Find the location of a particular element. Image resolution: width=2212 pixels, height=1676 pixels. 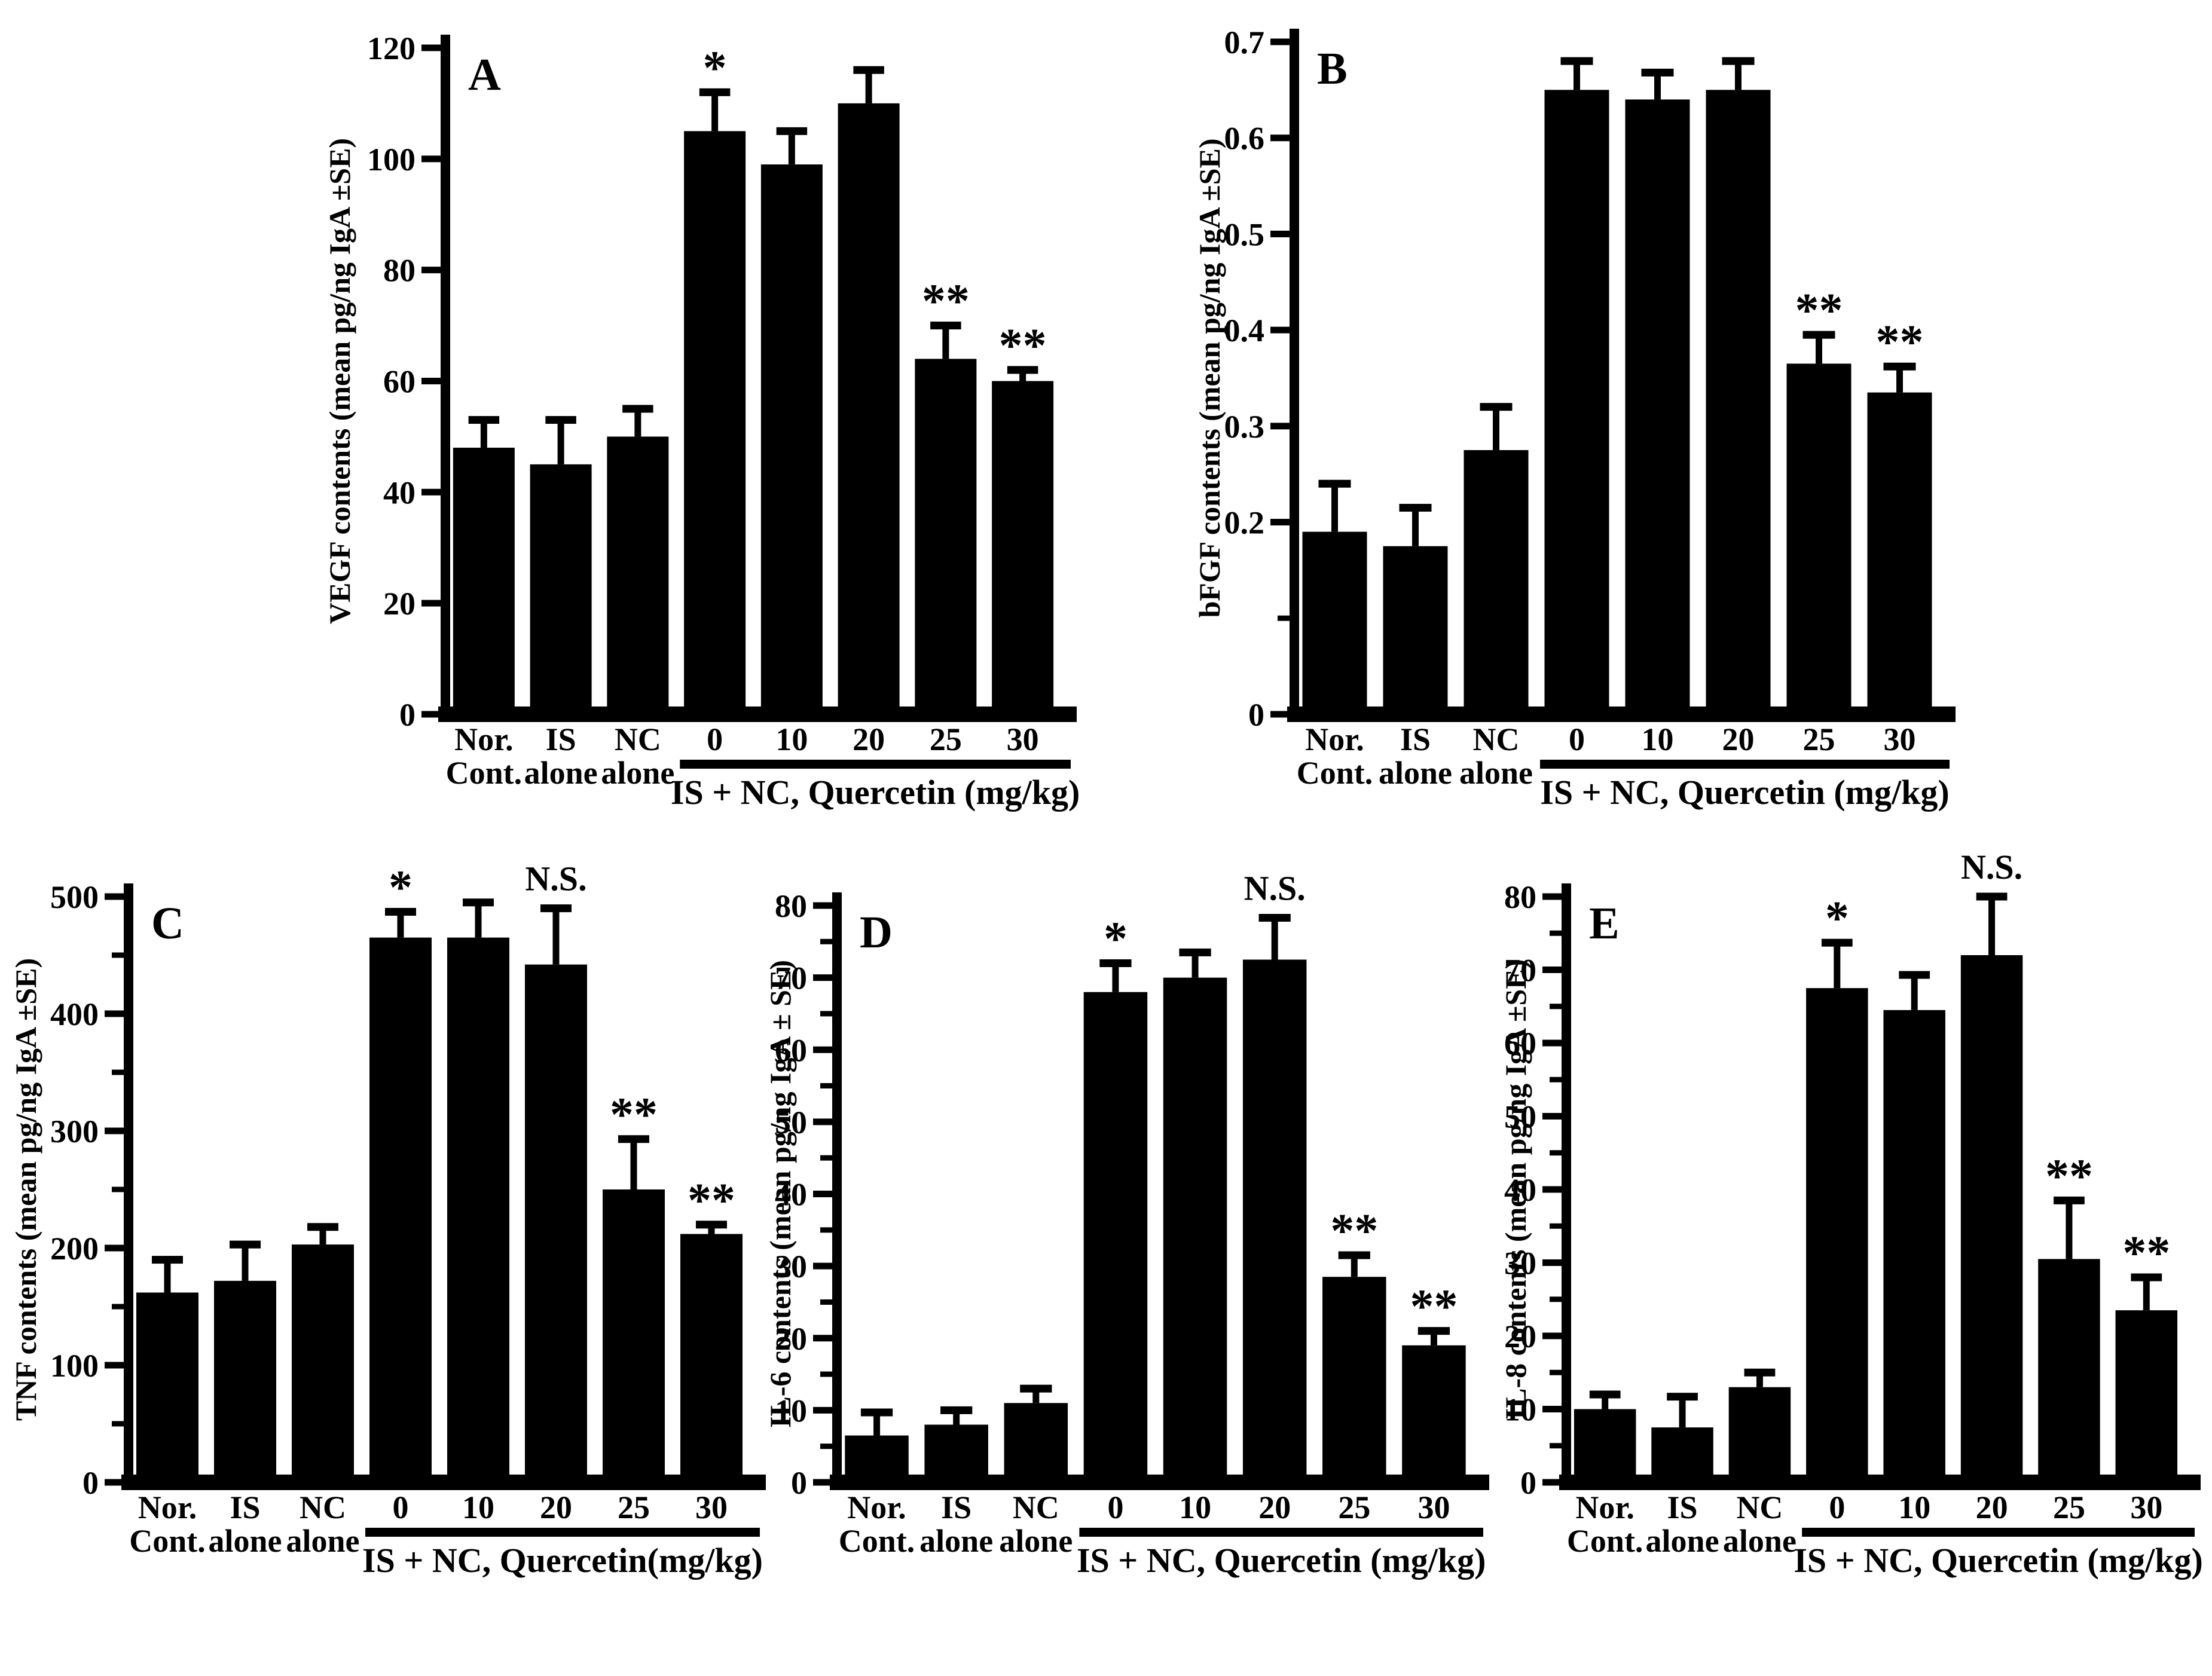

panel-a-xtick-label-0: Nor. is located at coordinates (484, 739).